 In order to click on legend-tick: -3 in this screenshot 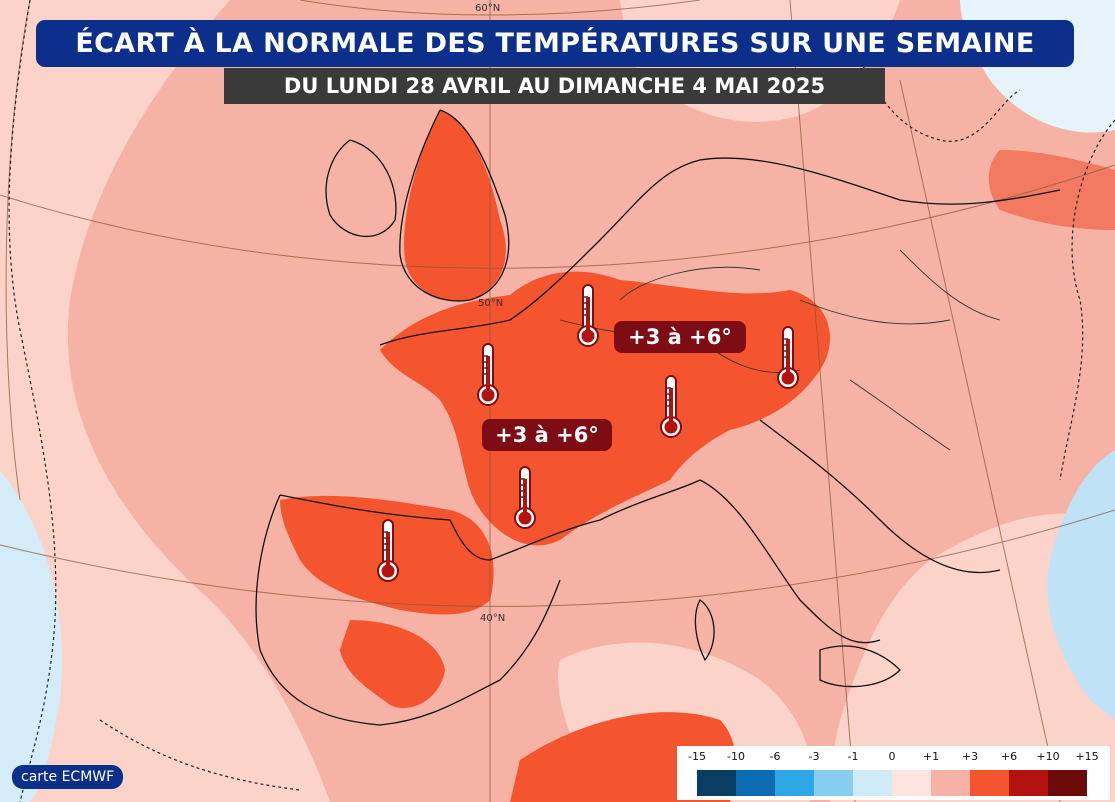, I will do `click(814, 756)`.